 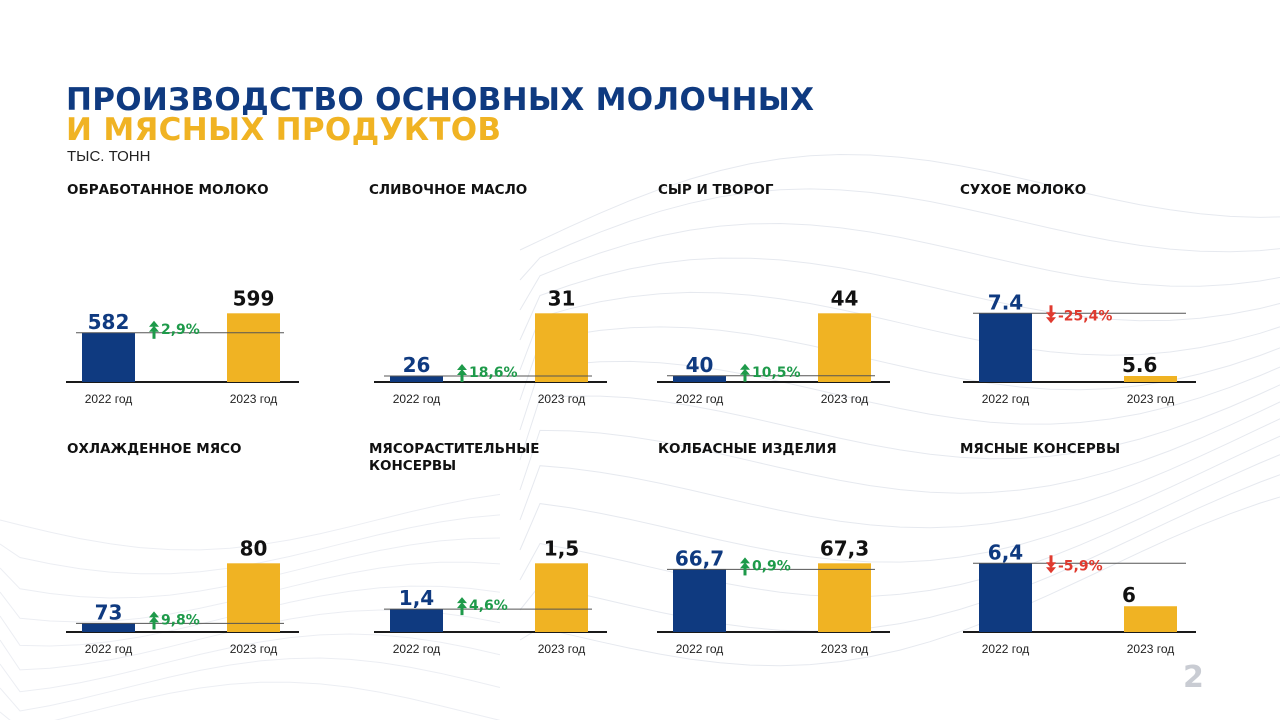 I want to click on chart-cheese-cottage-value-2023: 44, so click(x=845, y=298).